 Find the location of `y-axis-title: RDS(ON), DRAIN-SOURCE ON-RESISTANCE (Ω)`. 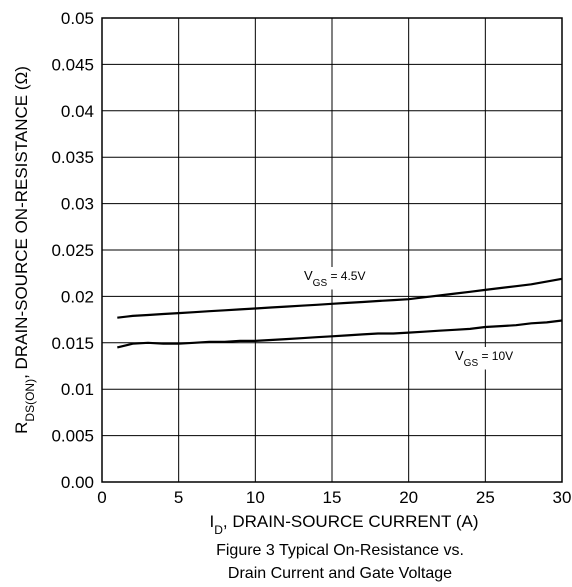

y-axis-title: RDS(ON), DRAIN-SOURCE ON-RESISTANCE (Ω) is located at coordinates (24, 250).